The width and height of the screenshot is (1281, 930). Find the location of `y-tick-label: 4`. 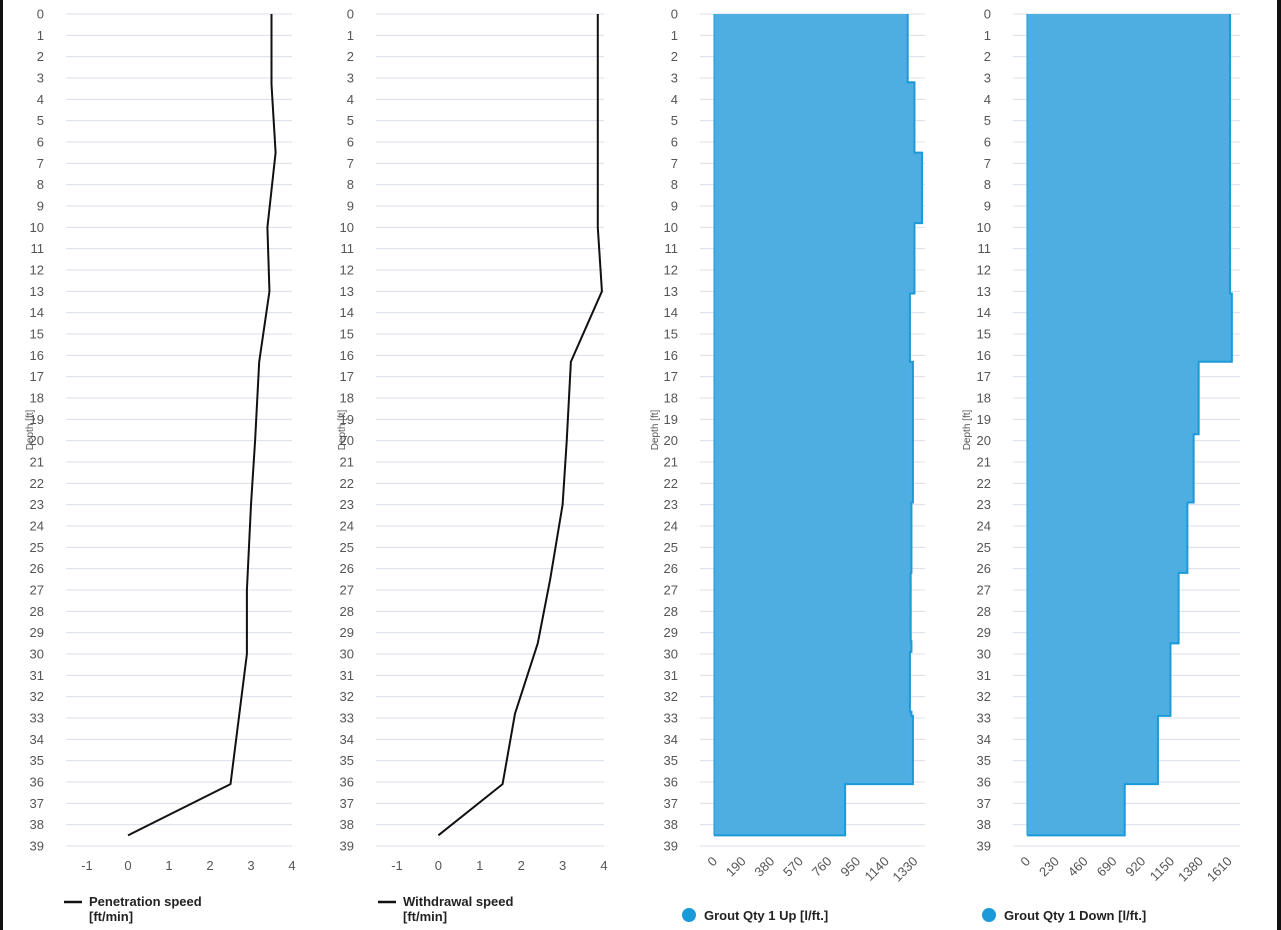

y-tick-label: 4 is located at coordinates (40, 99).